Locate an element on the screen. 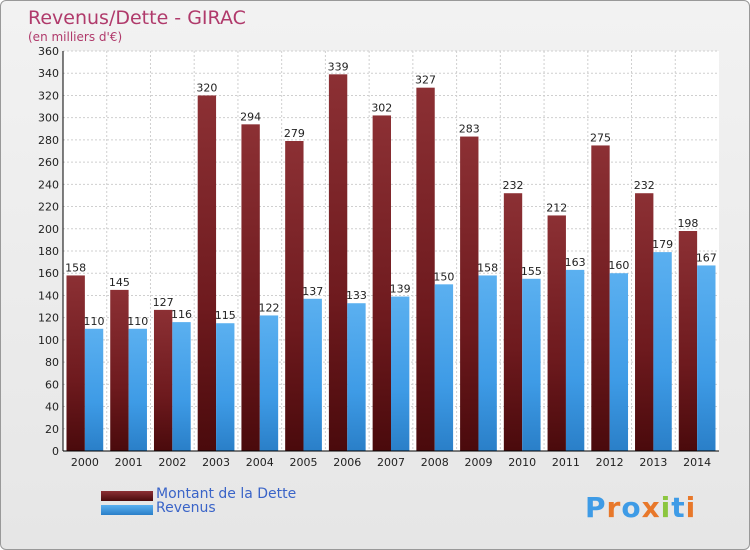  data-label-dette: 275 is located at coordinates (600, 137).